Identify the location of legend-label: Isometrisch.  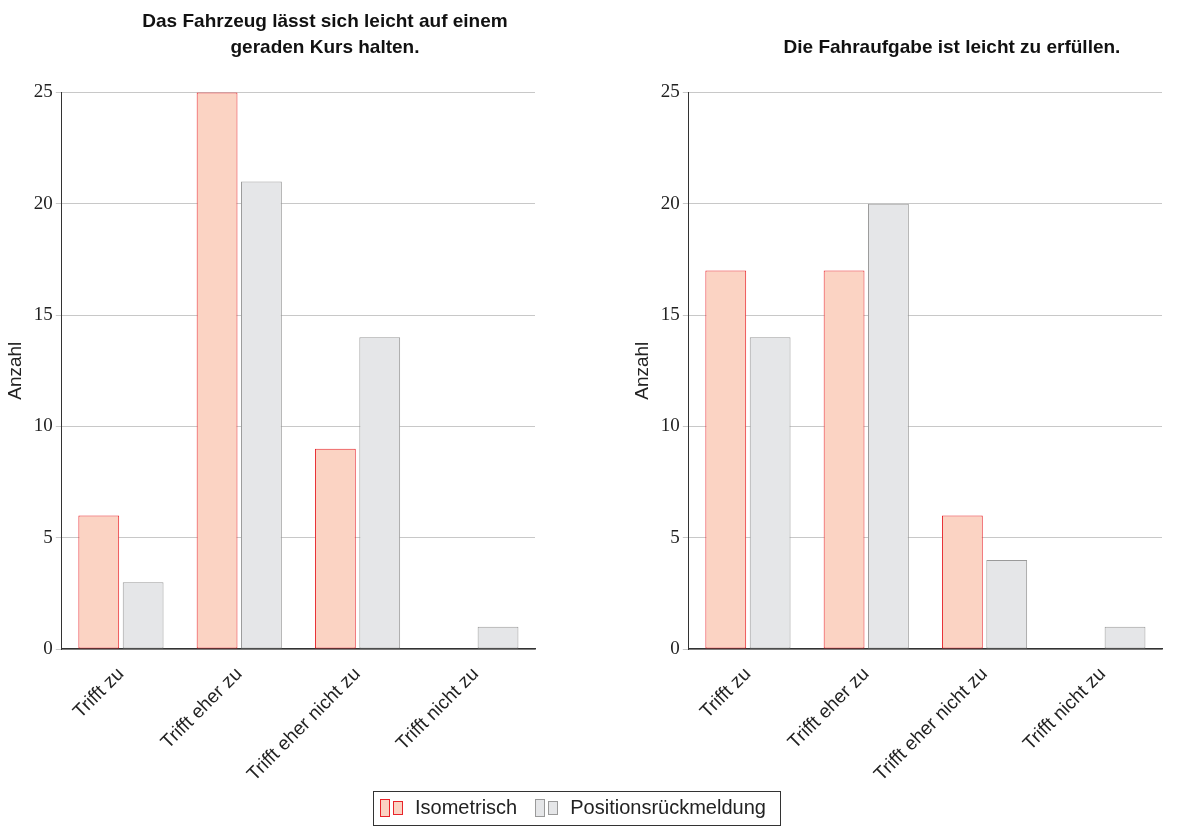
(466, 807).